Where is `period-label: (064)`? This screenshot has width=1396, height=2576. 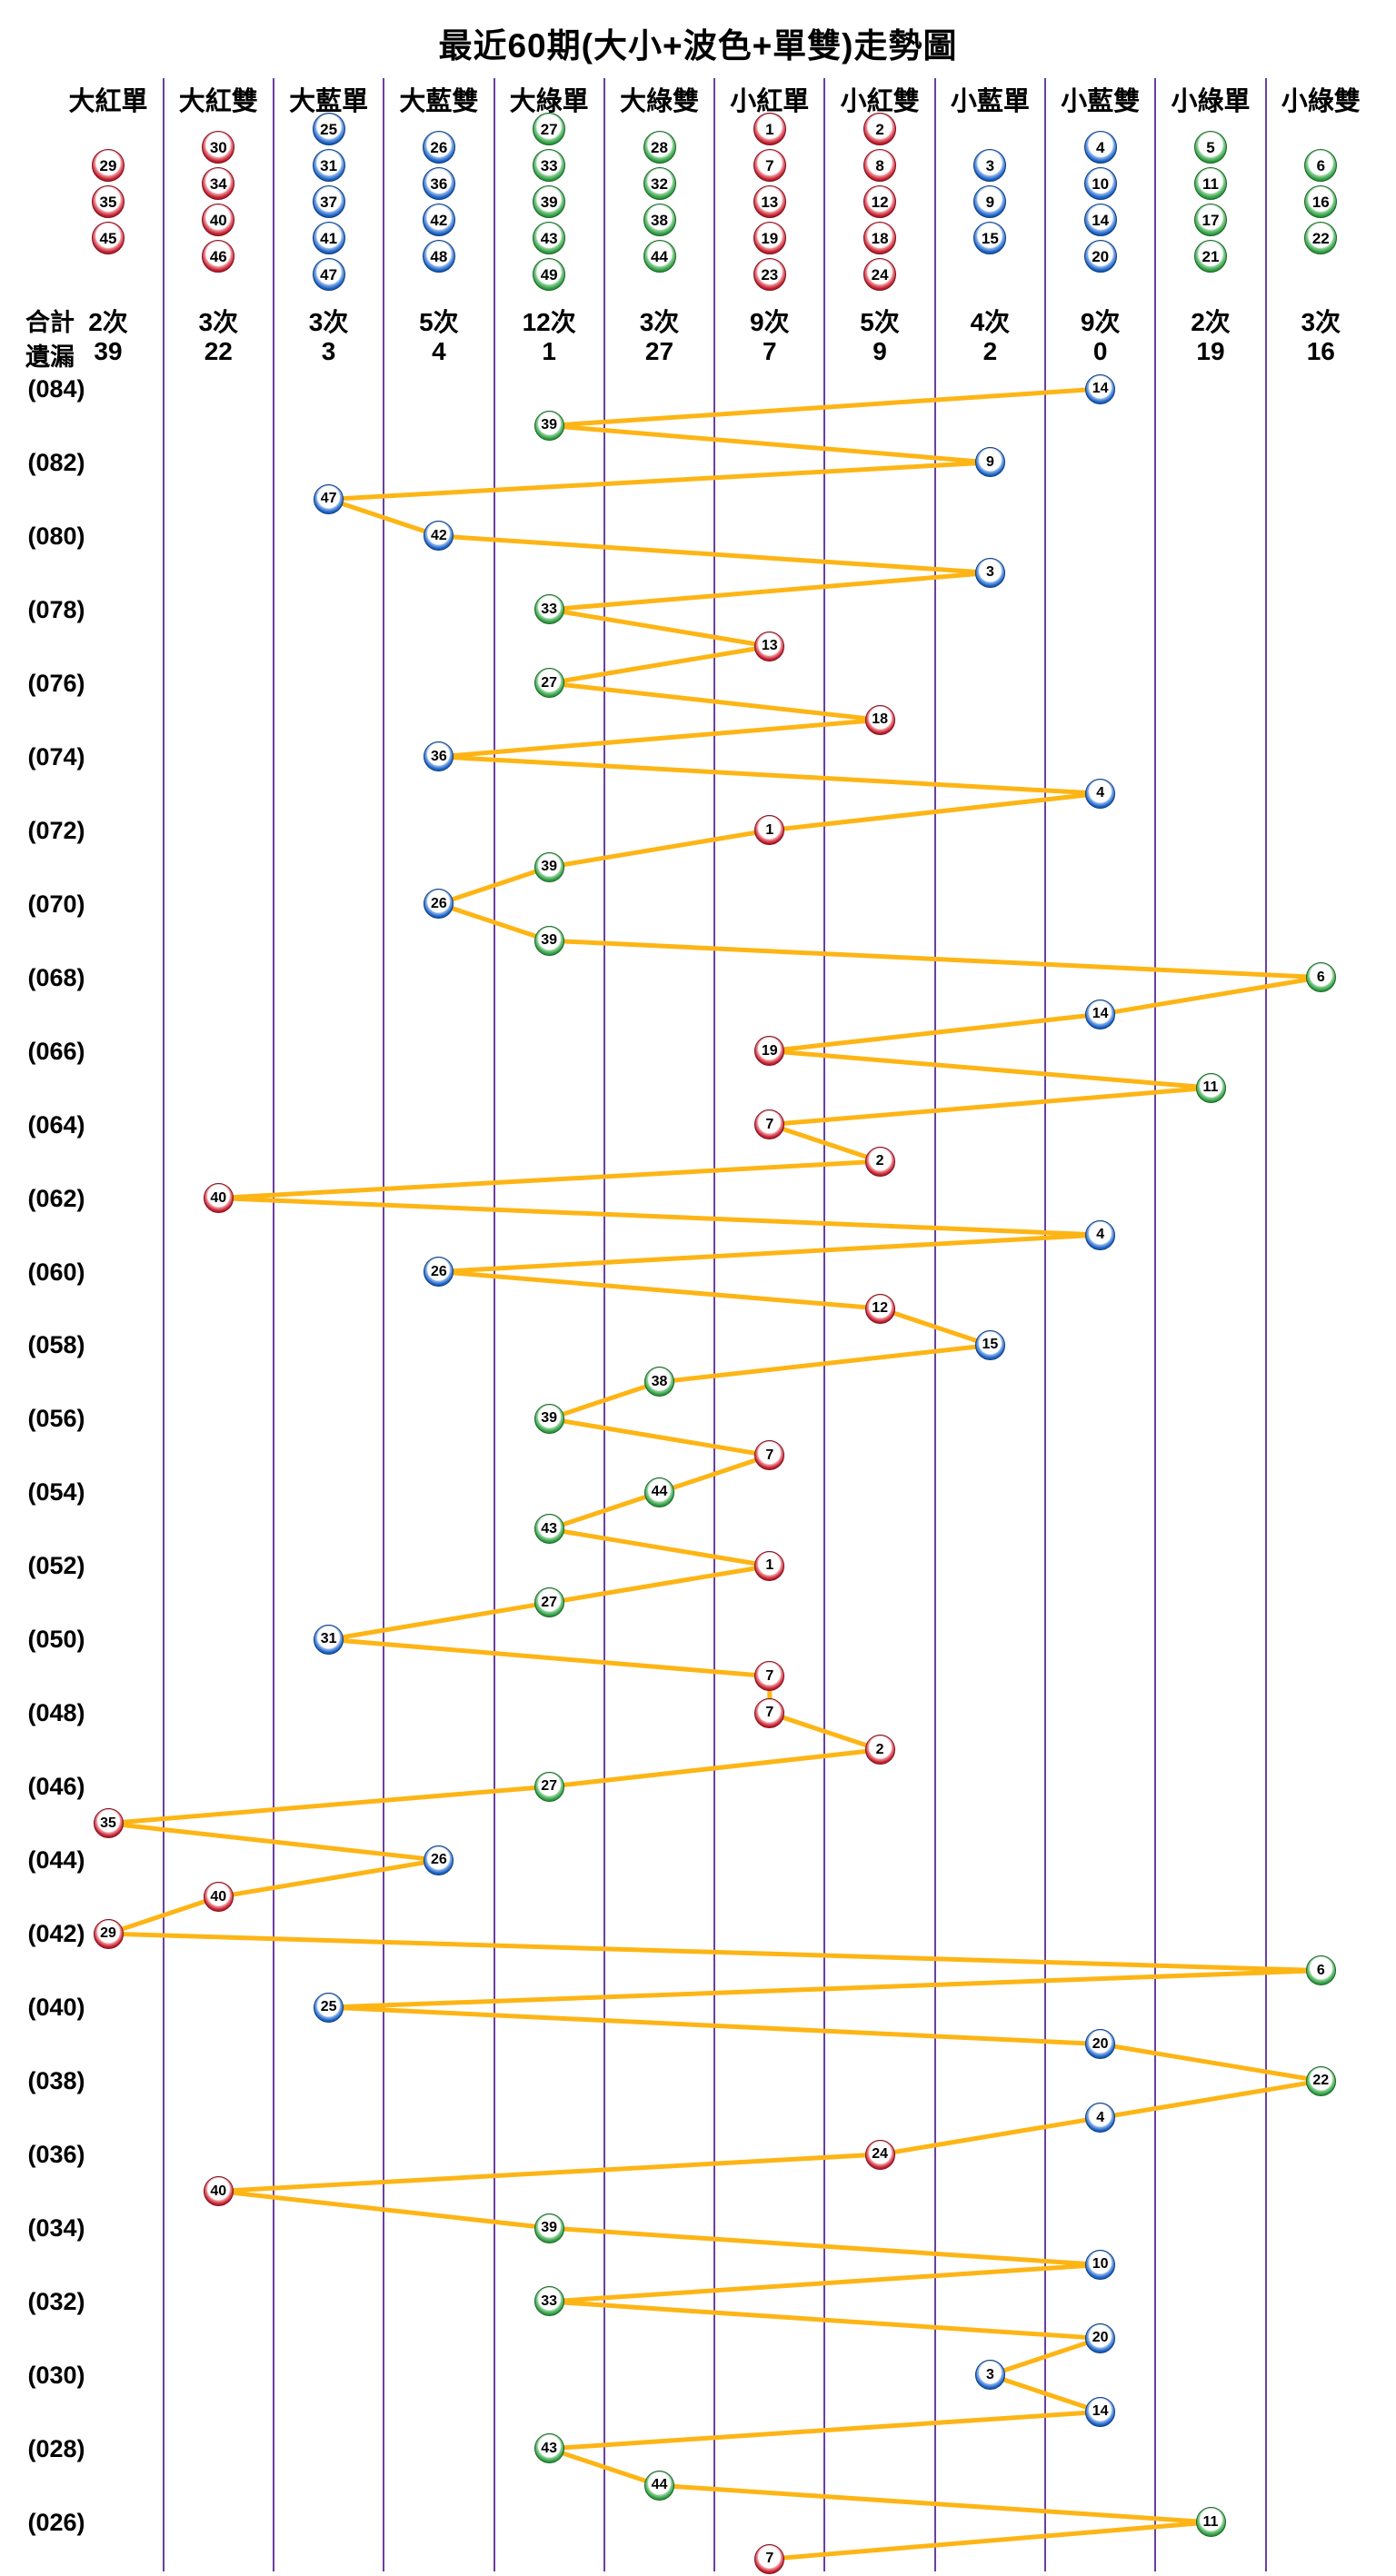
period-label: (064) is located at coordinates (56, 1125).